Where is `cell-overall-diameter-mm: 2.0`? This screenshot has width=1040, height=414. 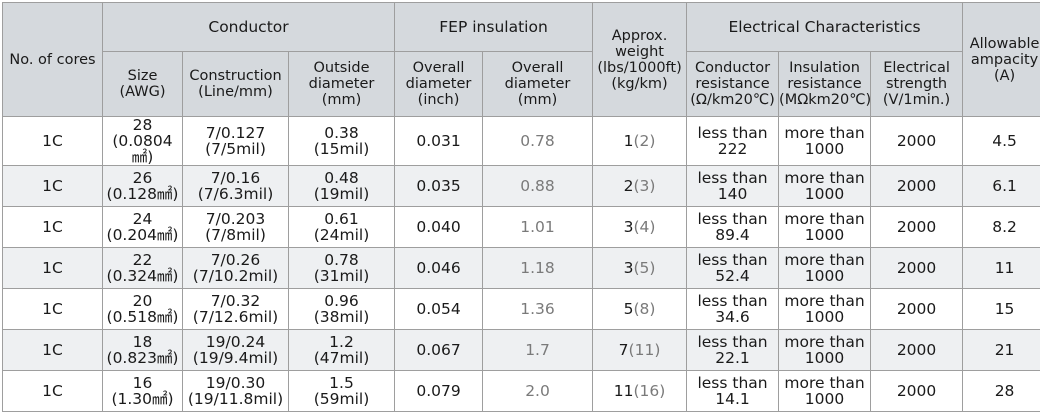 cell-overall-diameter-mm: 2.0 is located at coordinates (538, 391).